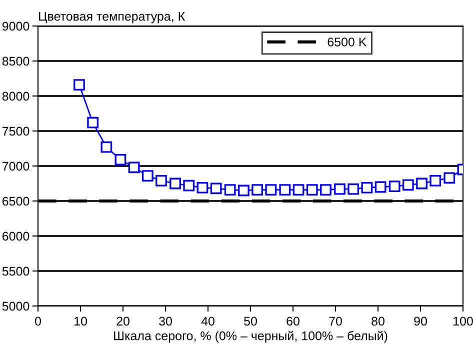 The height and width of the screenshot is (349, 473). I want to click on y-tick-label: 9000, so click(16, 26).